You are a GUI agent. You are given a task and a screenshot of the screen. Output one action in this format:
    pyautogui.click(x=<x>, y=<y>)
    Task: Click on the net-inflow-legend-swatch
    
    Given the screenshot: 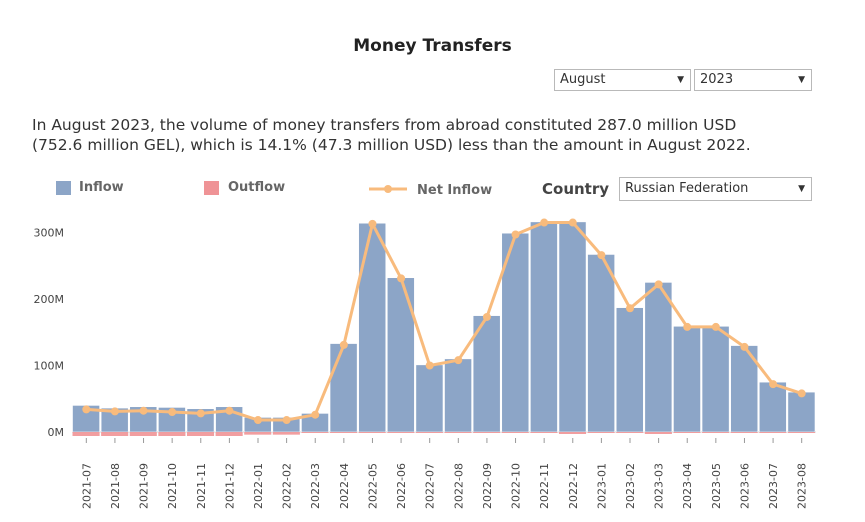 What is the action you would take?
    pyautogui.click(x=388, y=189)
    